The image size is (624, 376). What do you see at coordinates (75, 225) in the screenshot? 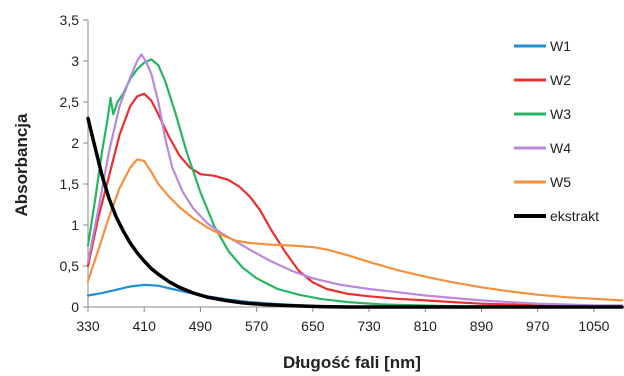
I see `y-tick-label: 1` at bounding box center [75, 225].